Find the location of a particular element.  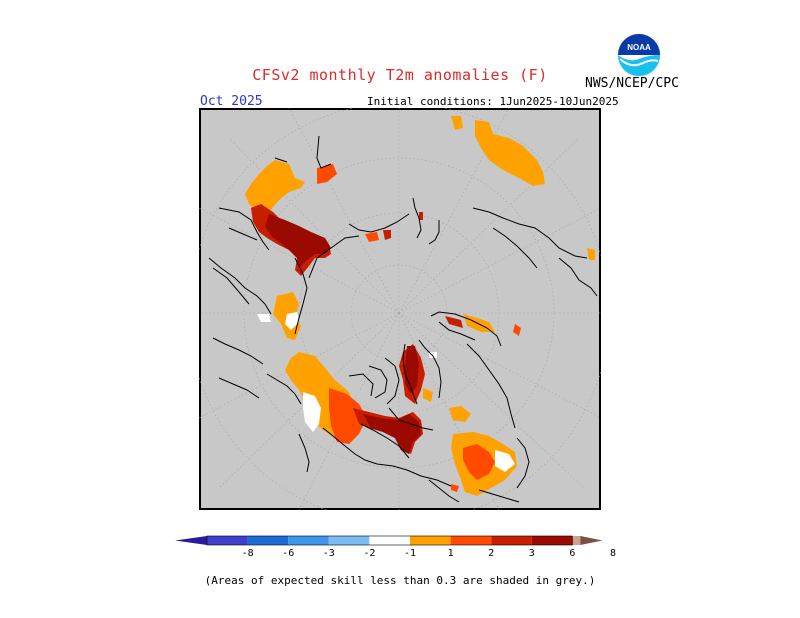

colorbar-outline is located at coordinates (389, 540).